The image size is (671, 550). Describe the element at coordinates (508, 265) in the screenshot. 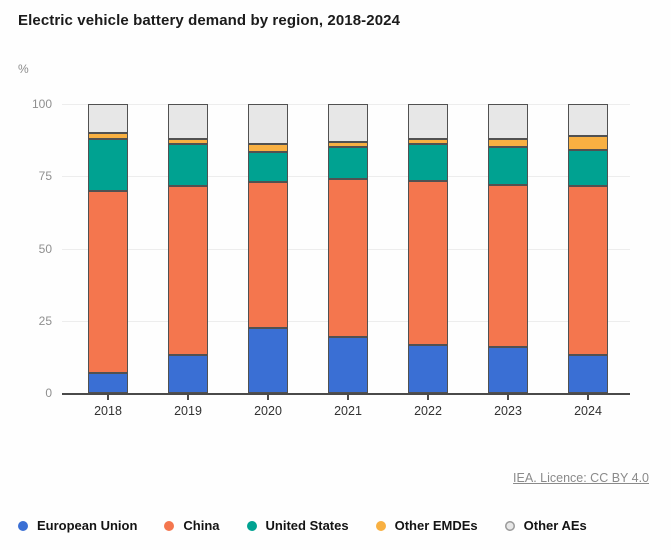

I see `bar-segment-china-2023` at that location.